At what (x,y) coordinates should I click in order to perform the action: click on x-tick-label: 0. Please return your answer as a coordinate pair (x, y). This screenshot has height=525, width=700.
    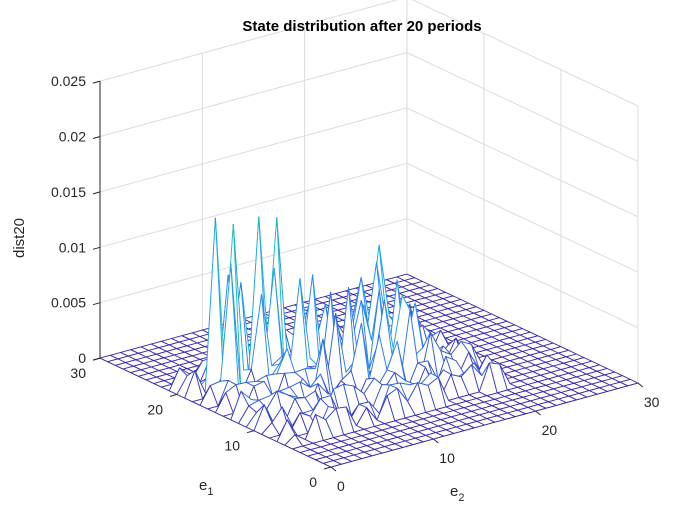
    Looking at the image, I should click on (313, 482).